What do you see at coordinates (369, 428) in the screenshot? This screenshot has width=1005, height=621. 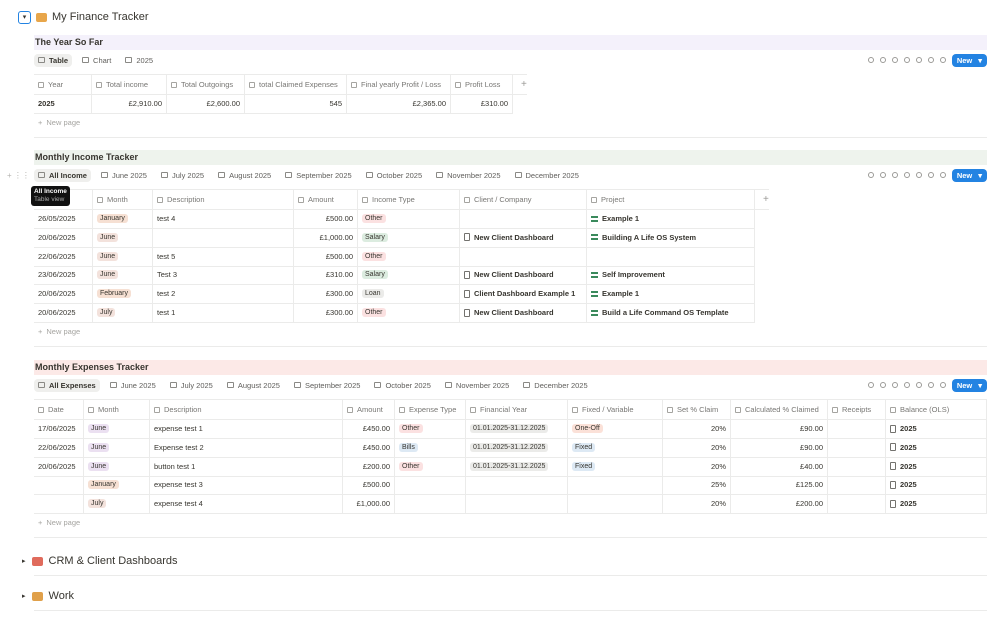 I see `table-cell: £450.00` at bounding box center [369, 428].